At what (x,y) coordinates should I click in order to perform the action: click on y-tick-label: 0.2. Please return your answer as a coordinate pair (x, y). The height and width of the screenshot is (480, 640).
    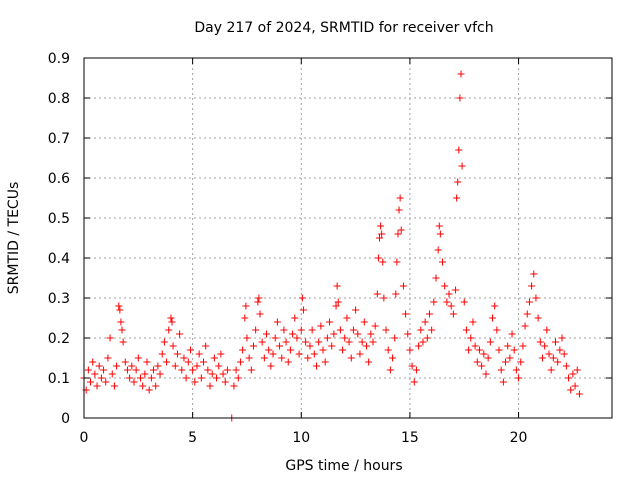
    Looking at the image, I should click on (59, 339).